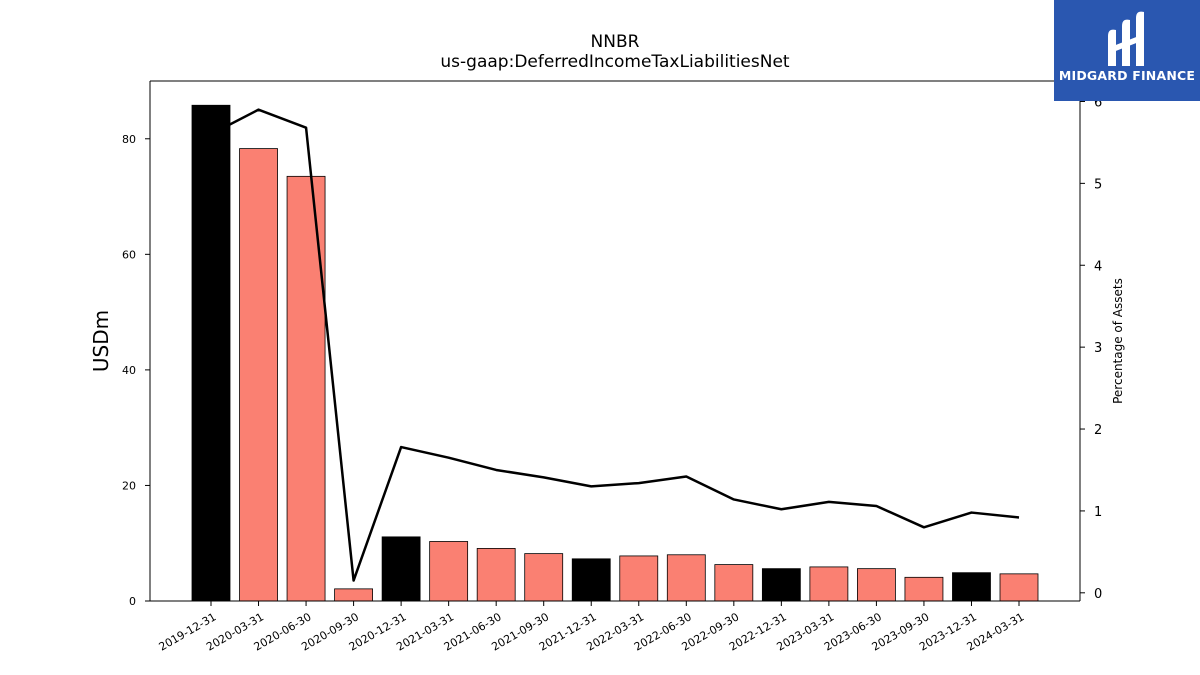 This screenshot has height=675, width=1200. What do you see at coordinates (1118, 341) in the screenshot?
I see `y2-axis-label: Percentage of Assets` at bounding box center [1118, 341].